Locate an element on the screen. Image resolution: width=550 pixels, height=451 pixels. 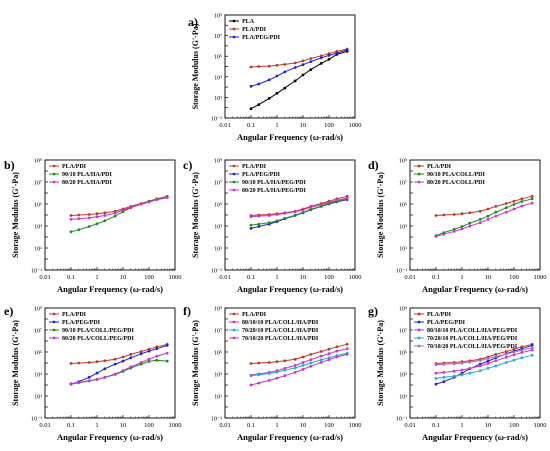
panel-letter: f) is located at coordinates (187, 311).